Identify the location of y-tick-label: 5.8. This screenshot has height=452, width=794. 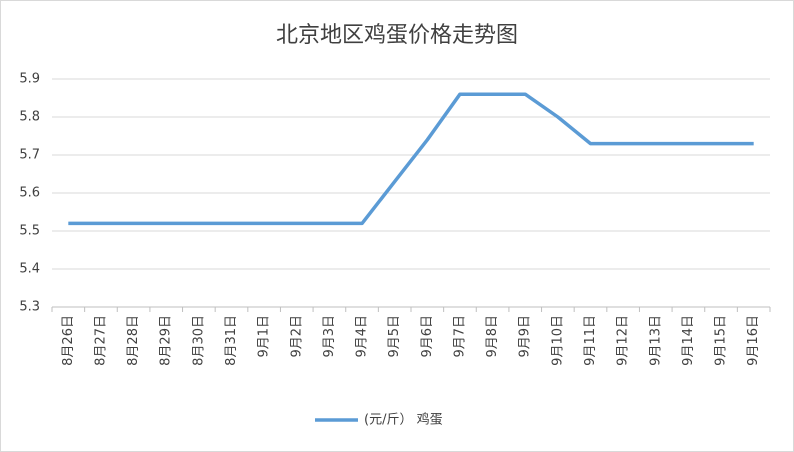
(29, 117).